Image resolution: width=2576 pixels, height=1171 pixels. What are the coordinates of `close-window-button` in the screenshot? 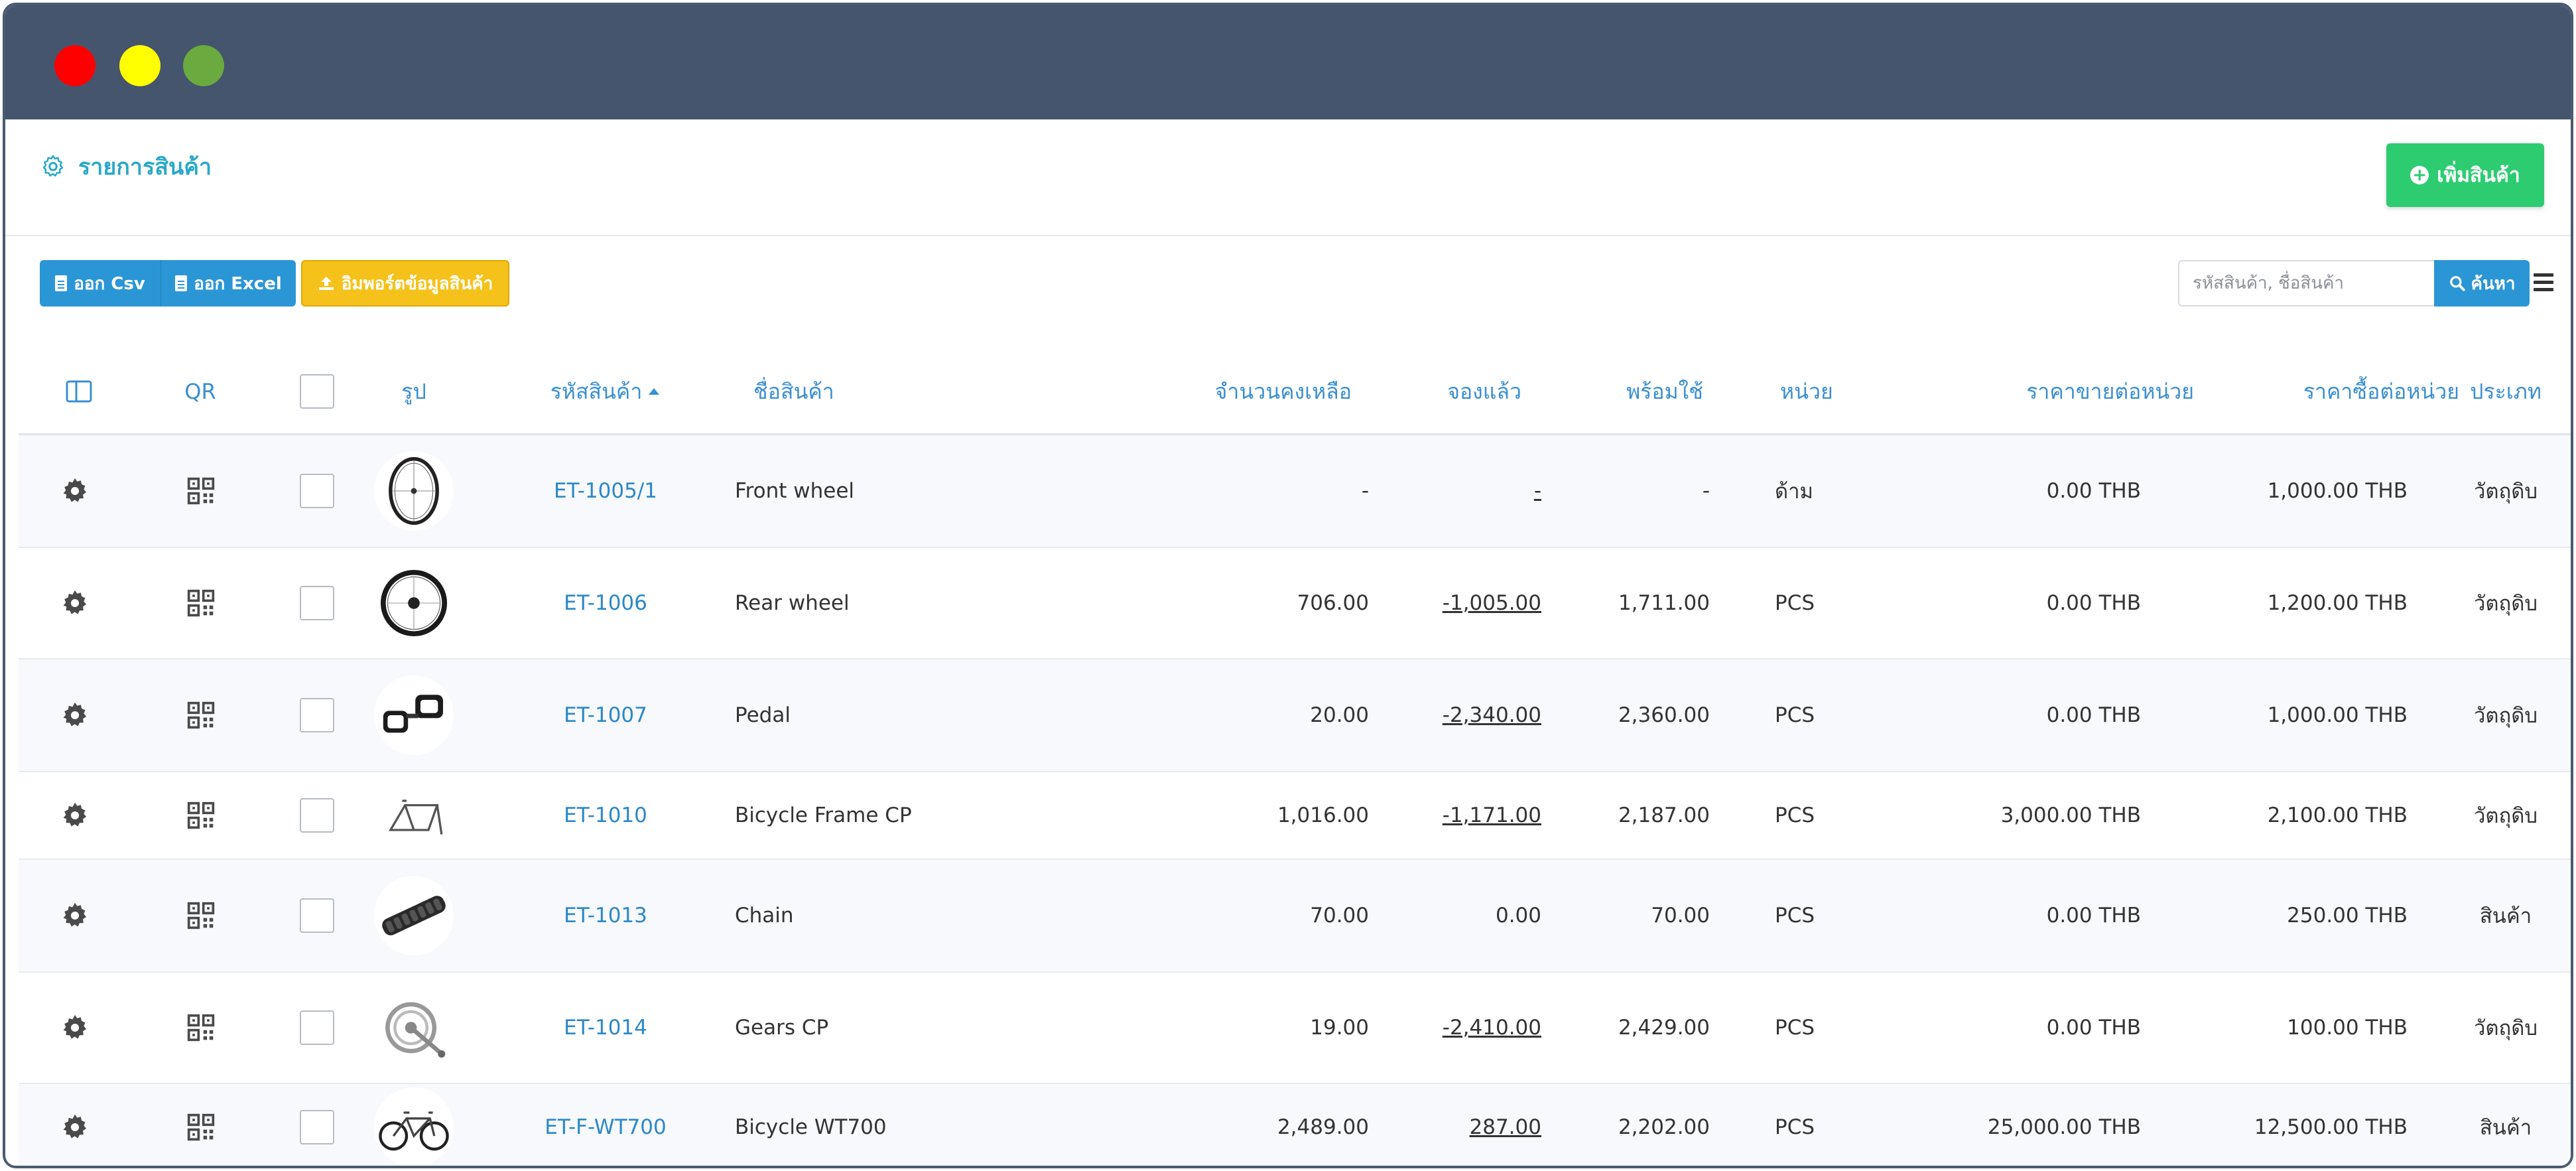 It's located at (75, 65).